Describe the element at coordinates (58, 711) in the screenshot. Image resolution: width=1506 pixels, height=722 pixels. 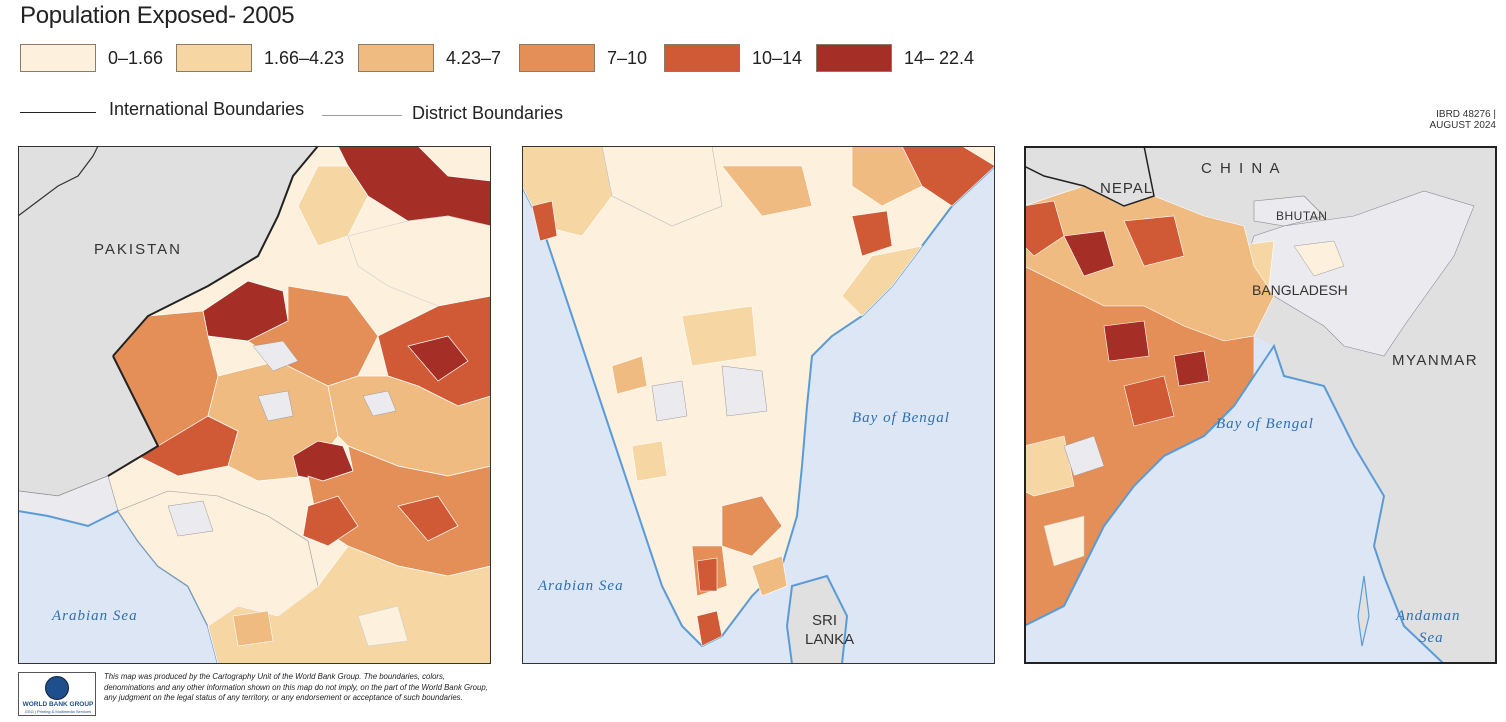
I see `logo-sub: GSG | Printing & Multimedia Services` at that location.